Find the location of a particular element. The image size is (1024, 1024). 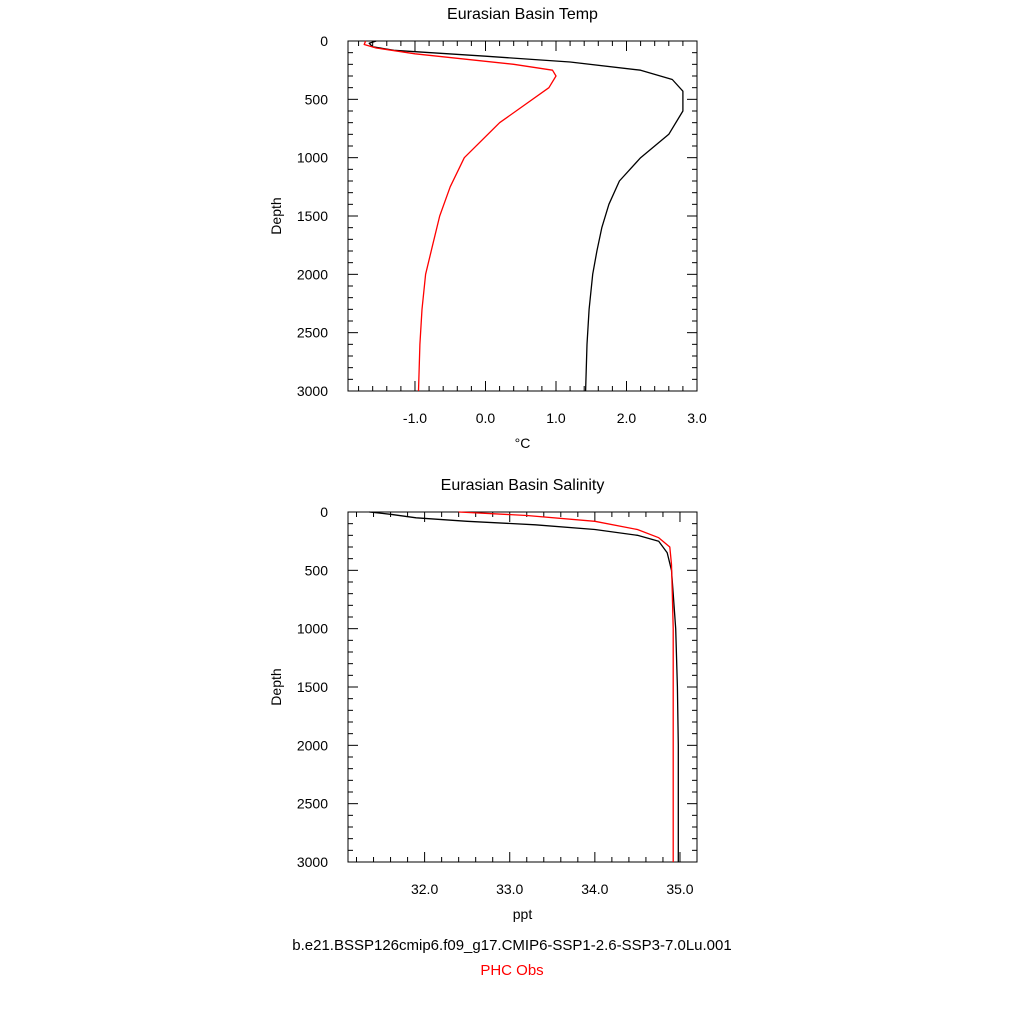

salinity-model-line is located at coordinates (524, 686).